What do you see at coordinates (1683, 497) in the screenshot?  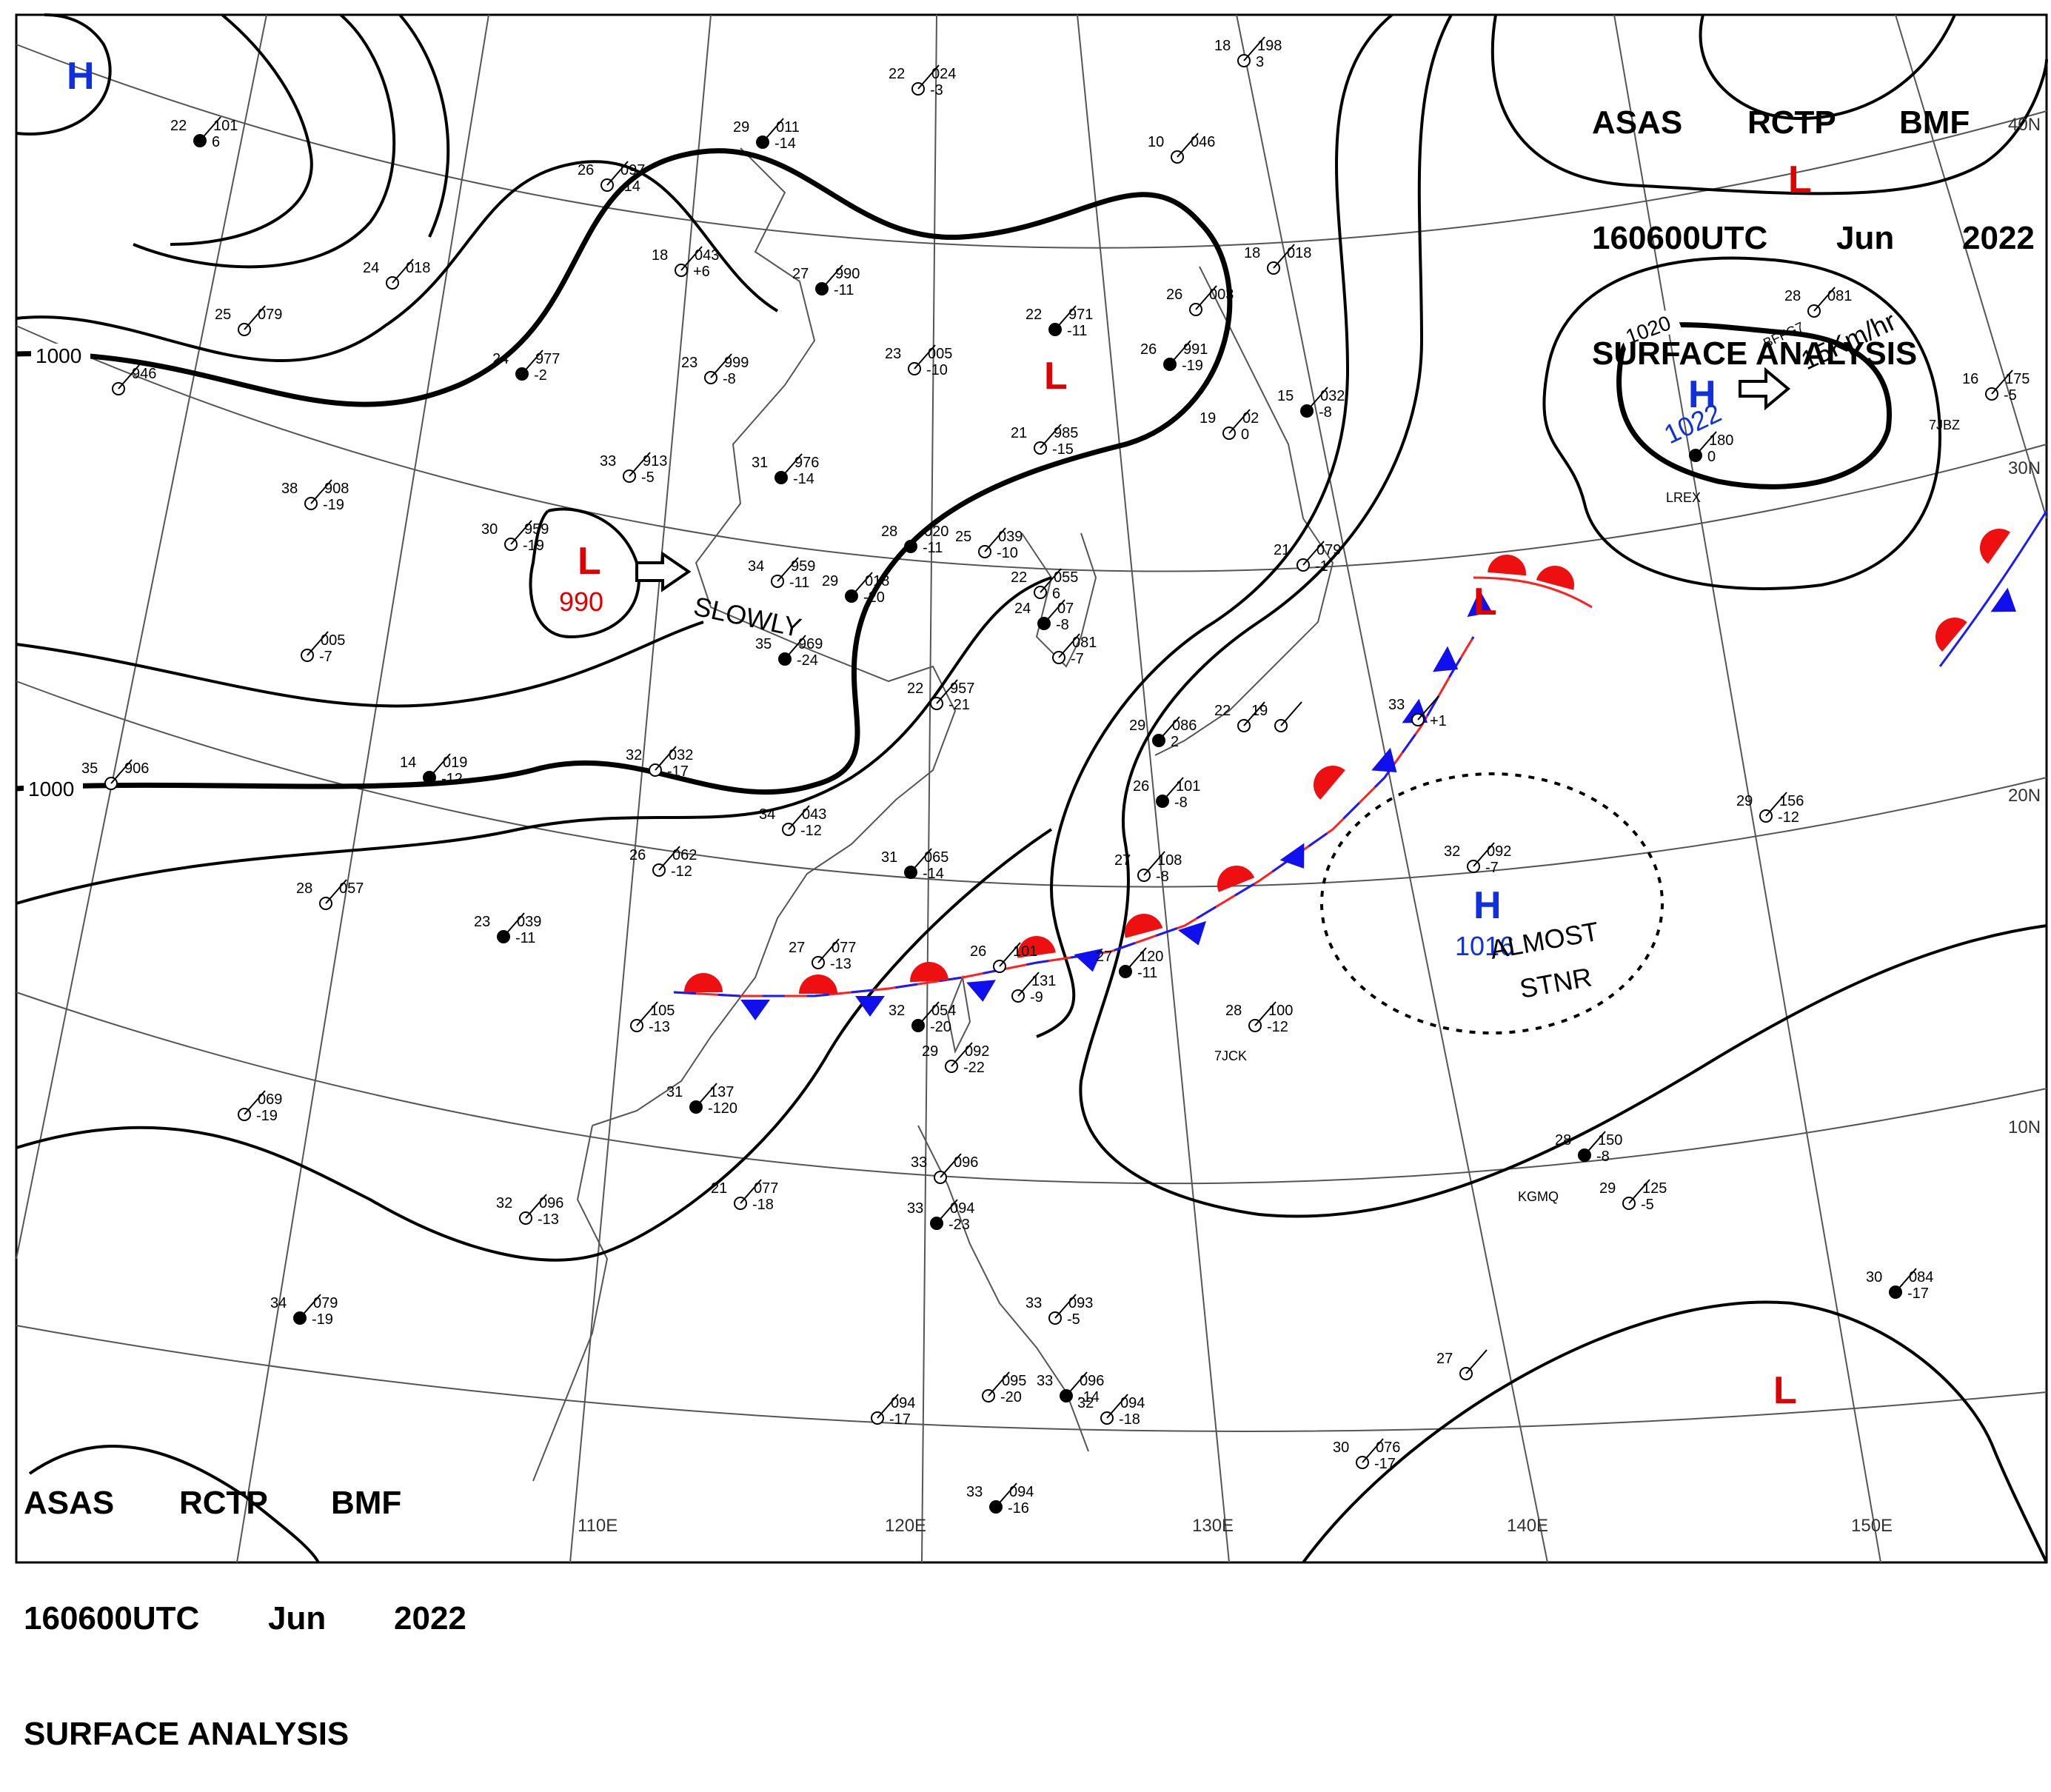 I see `ship-station-id: LREX` at bounding box center [1683, 497].